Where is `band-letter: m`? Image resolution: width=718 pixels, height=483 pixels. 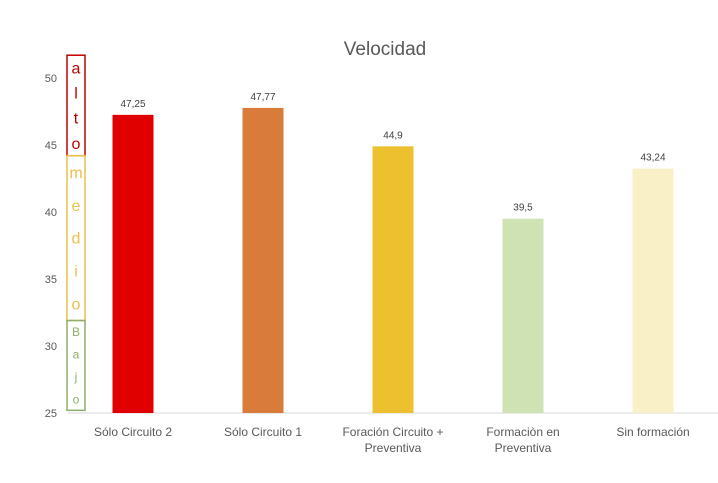
band-letter: m is located at coordinates (75, 173).